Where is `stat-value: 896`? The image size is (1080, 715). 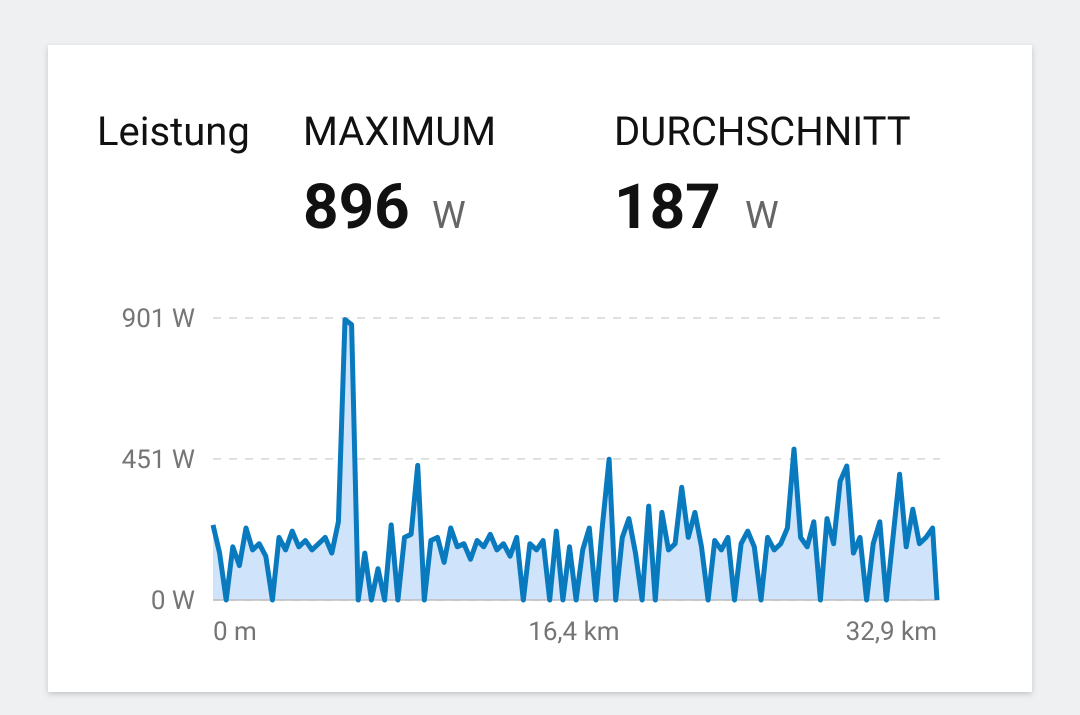 stat-value: 896 is located at coordinates (356, 207).